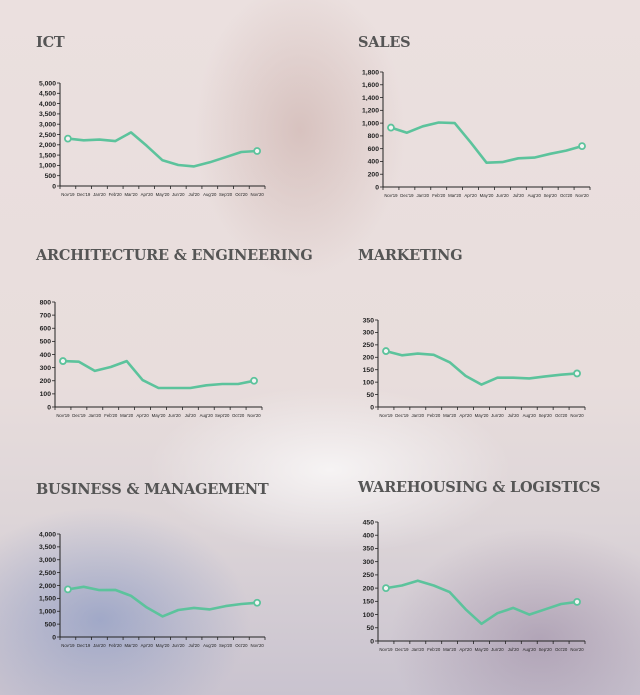 The image size is (640, 695). What do you see at coordinates (369, 602) in the screenshot?
I see `y-tick-label: 150` at bounding box center [369, 602].